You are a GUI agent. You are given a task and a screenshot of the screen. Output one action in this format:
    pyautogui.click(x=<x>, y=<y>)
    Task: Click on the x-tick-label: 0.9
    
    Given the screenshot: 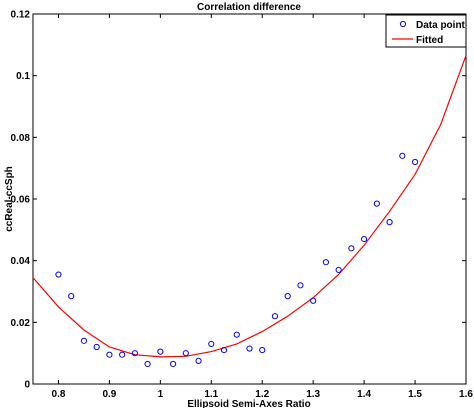 What is the action you would take?
    pyautogui.click(x=109, y=394)
    